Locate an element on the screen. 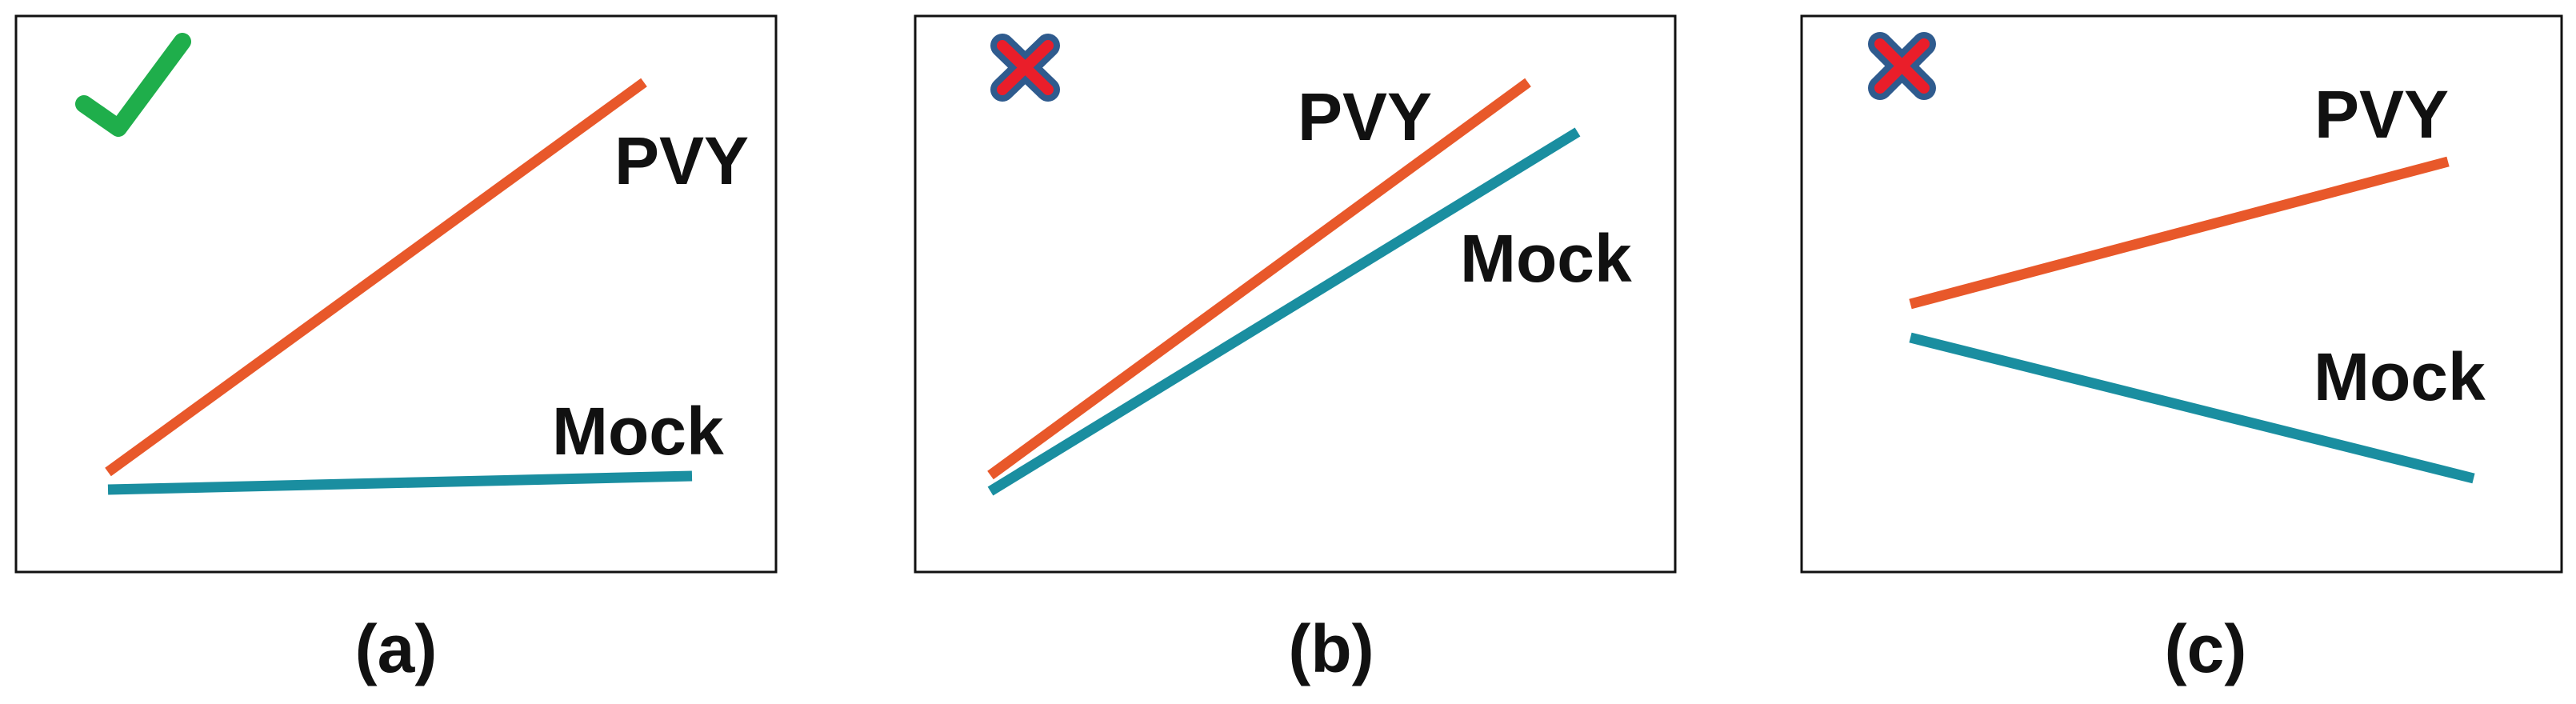 The height and width of the screenshot is (704, 2576). checkmark-icon is located at coordinates (133, 85).